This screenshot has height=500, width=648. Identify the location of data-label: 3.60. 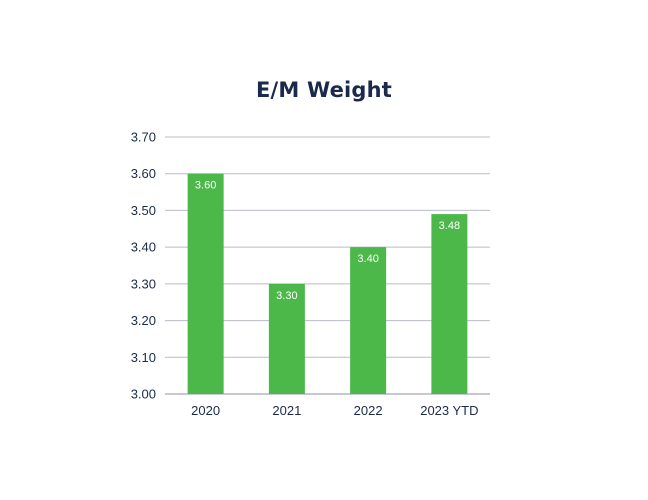
(205, 186).